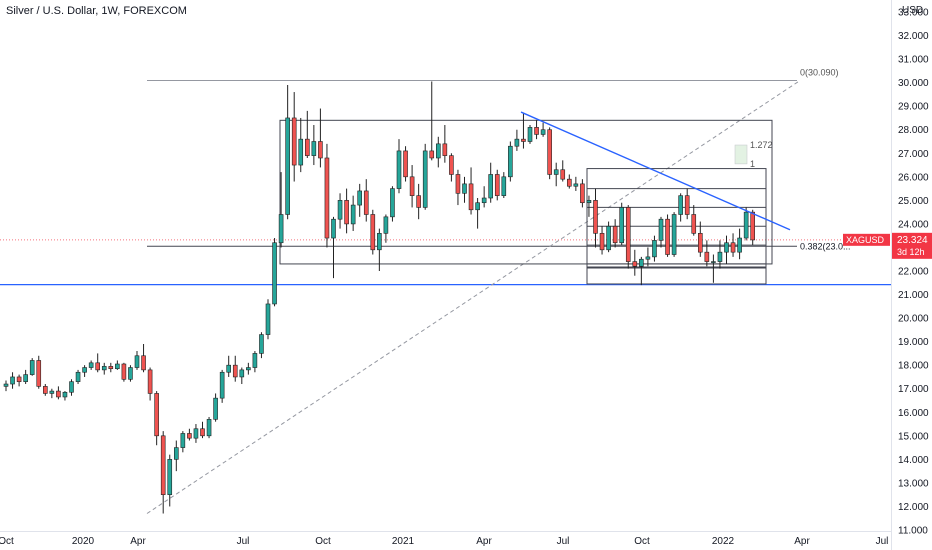 The width and height of the screenshot is (932, 550). What do you see at coordinates (741, 154) in the screenshot?
I see `fib-extension-zone` at bounding box center [741, 154].